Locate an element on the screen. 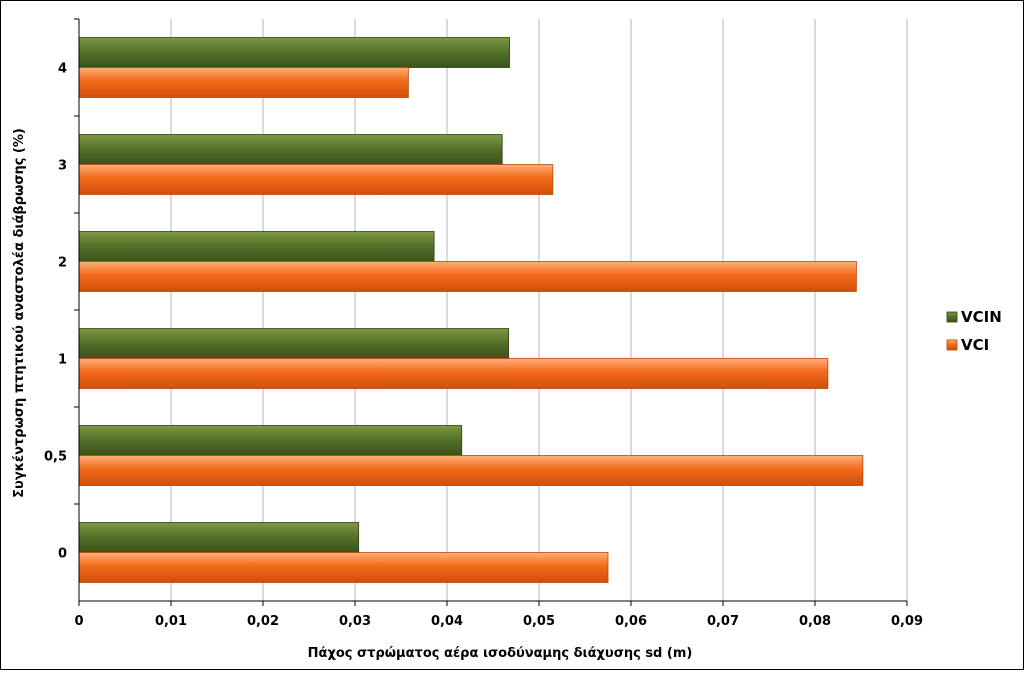  x-tick-label: 0,03 is located at coordinates (355, 621).